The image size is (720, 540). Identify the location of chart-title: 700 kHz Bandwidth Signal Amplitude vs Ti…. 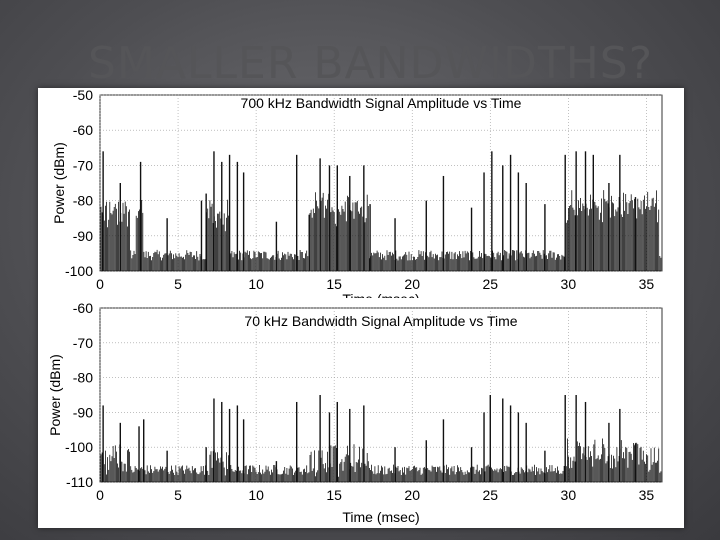
(381, 103).